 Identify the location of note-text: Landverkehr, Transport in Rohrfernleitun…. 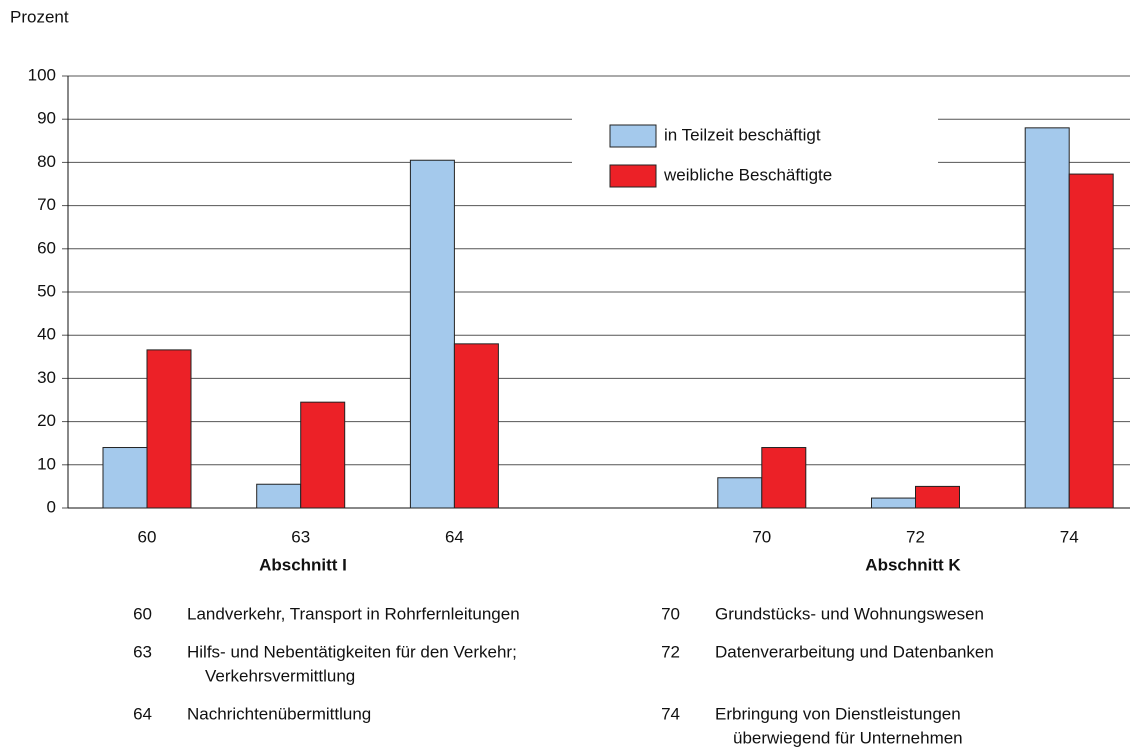
(353, 613).